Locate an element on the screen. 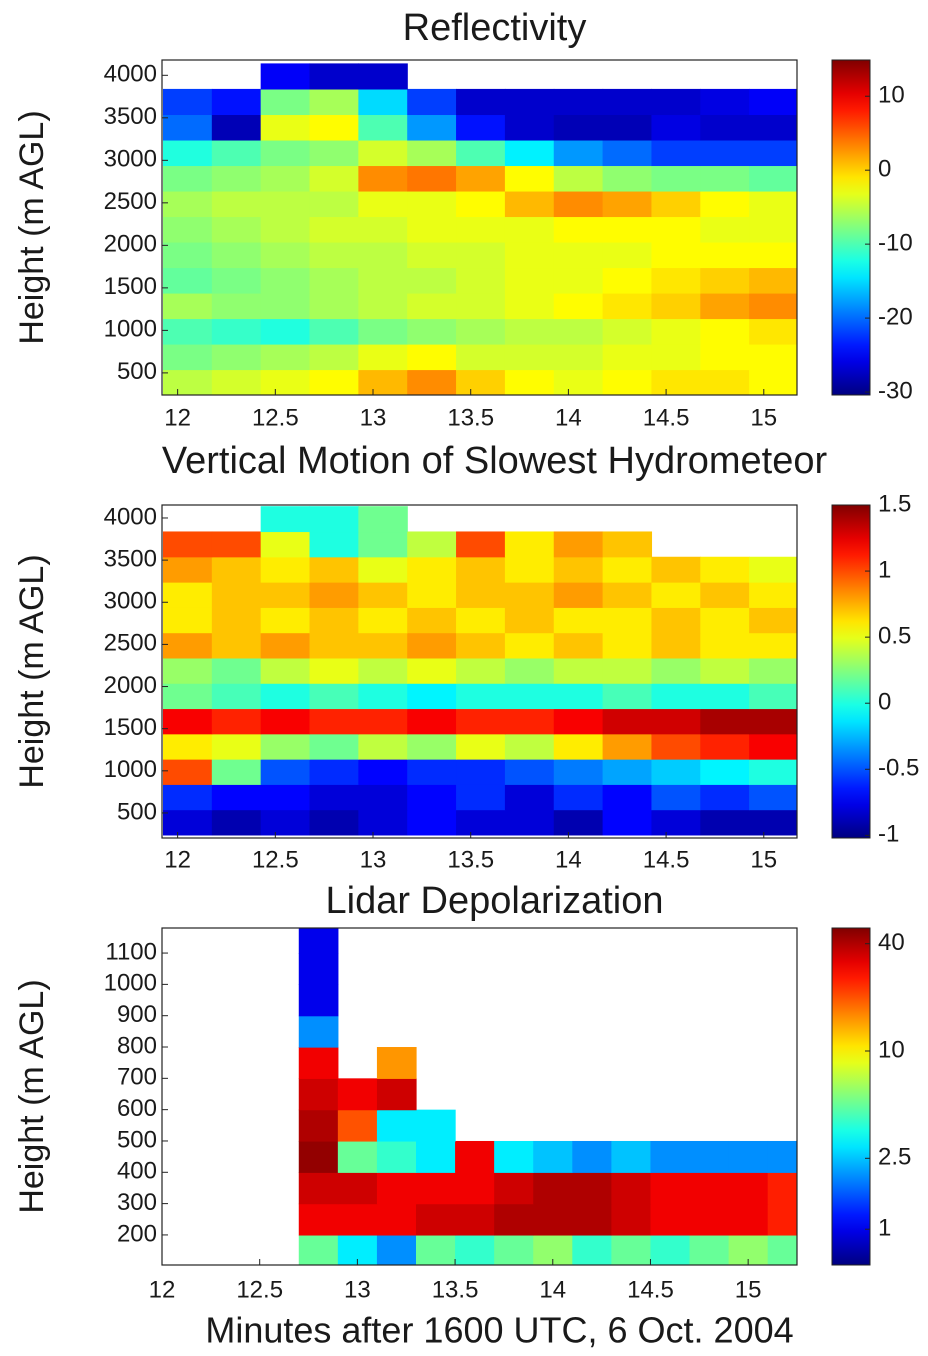 Image resolution: width=928 pixels, height=1356 pixels. y-tick-label: 2500 is located at coordinates (130, 643).